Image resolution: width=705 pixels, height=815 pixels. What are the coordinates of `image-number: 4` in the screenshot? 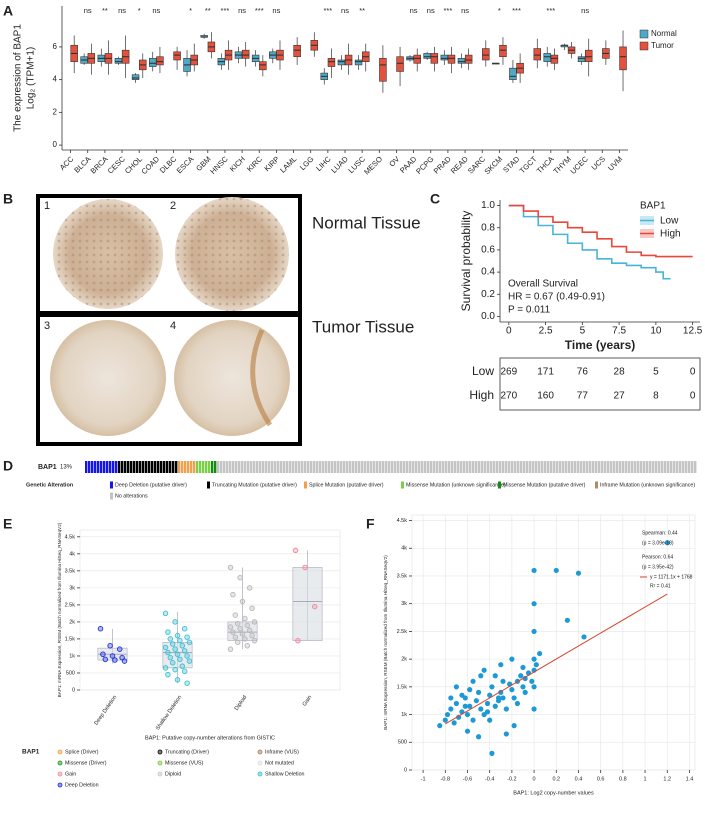 It's located at (173, 326).